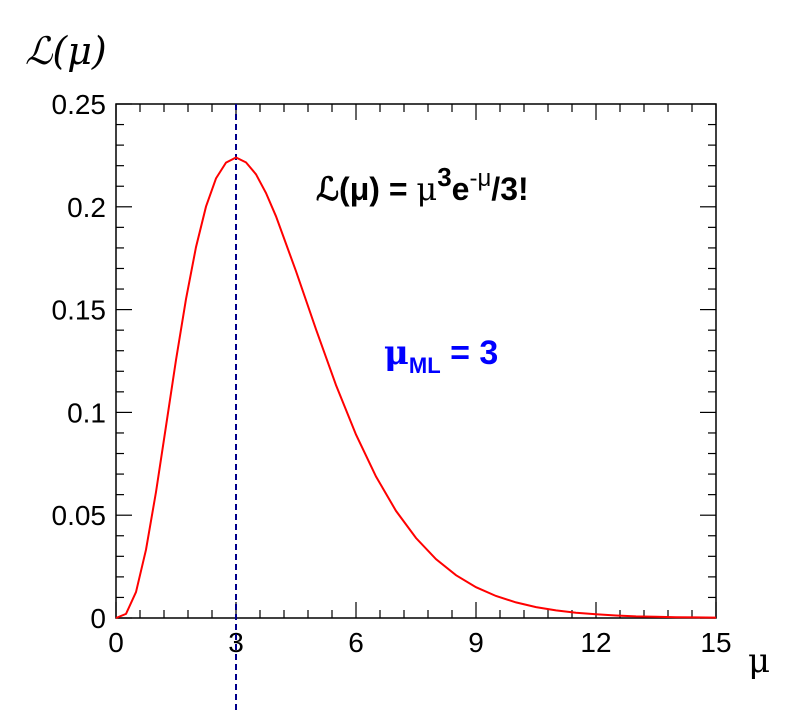  What do you see at coordinates (480, 178) in the screenshot?
I see `formula-exp2: -μ` at bounding box center [480, 178].